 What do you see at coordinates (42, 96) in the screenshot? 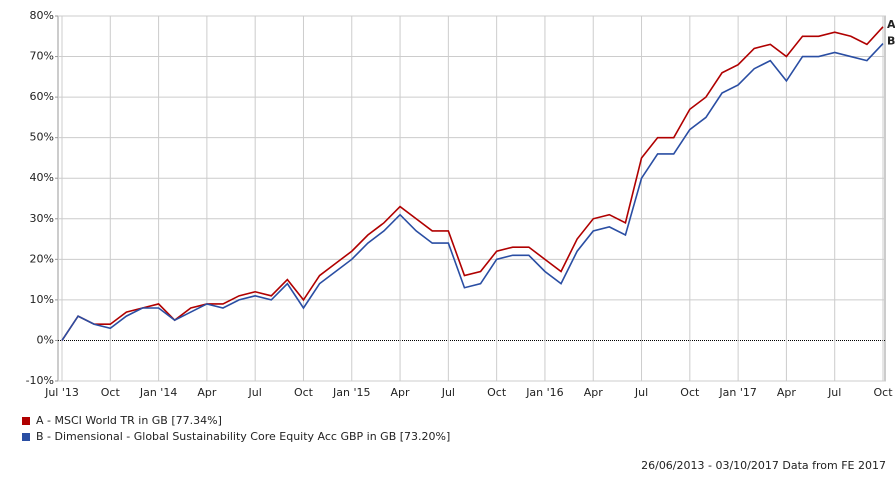
I see `y-tick-label: 60%` at bounding box center [42, 96].